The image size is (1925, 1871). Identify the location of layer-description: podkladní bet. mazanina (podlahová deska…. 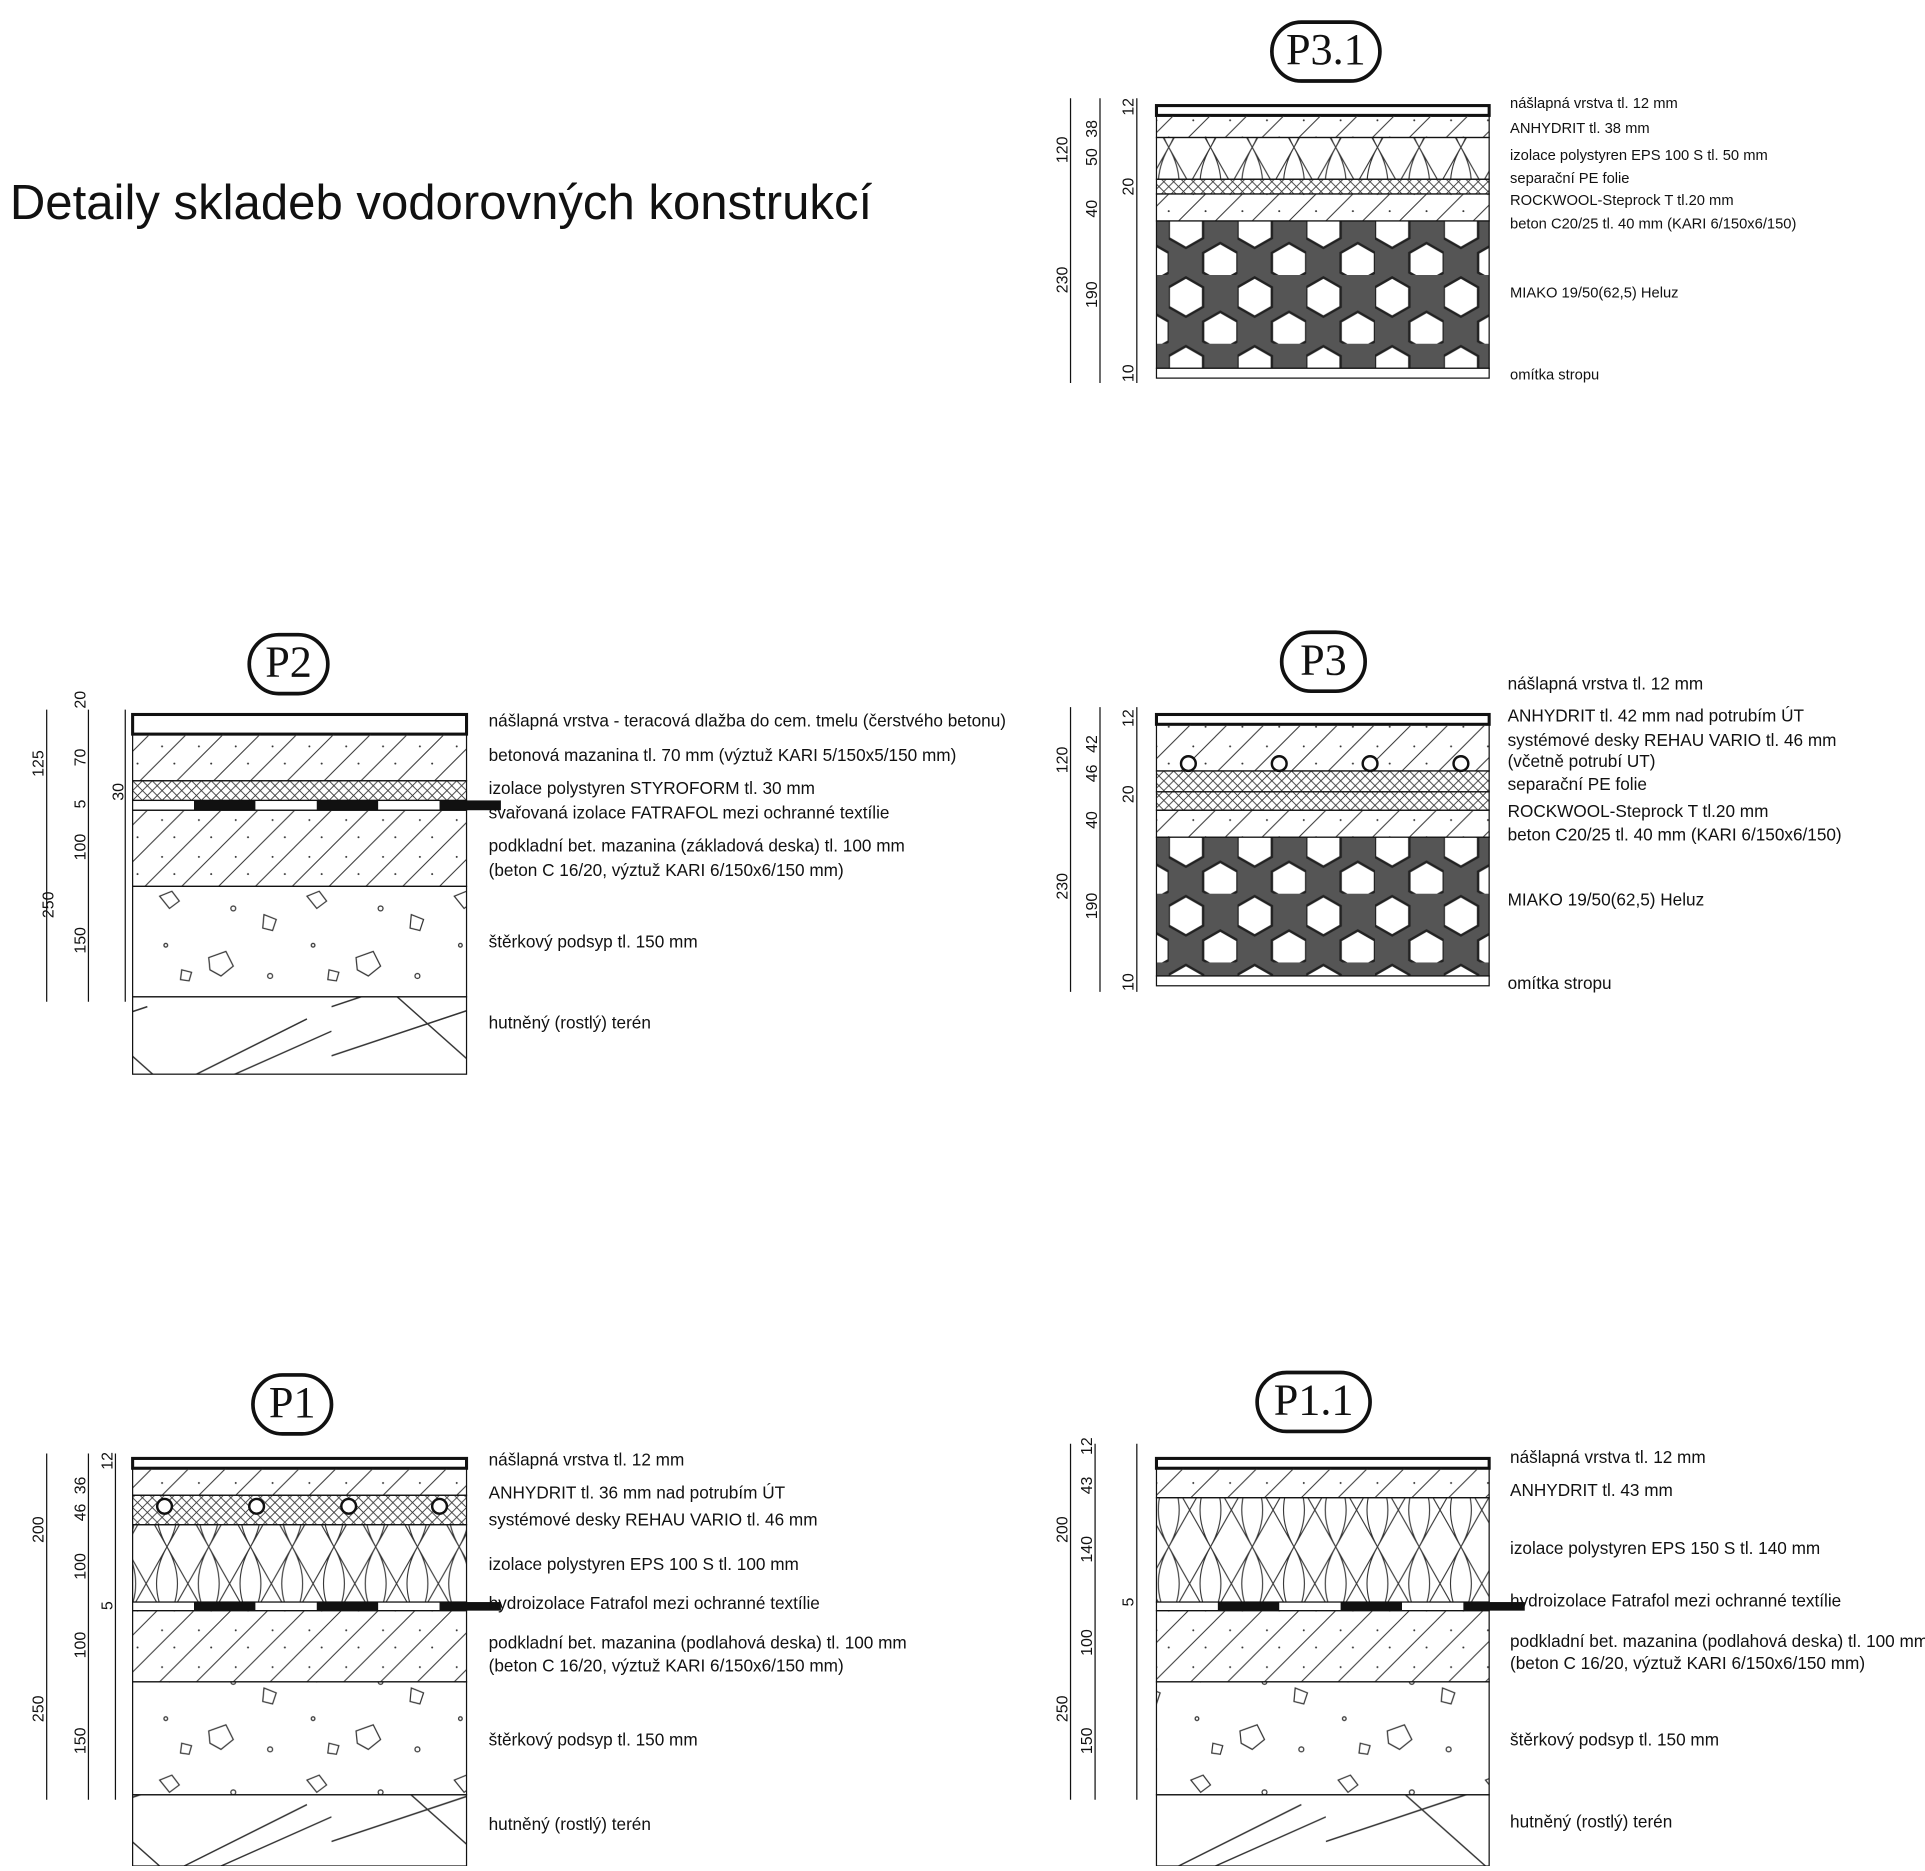
(698, 1642).